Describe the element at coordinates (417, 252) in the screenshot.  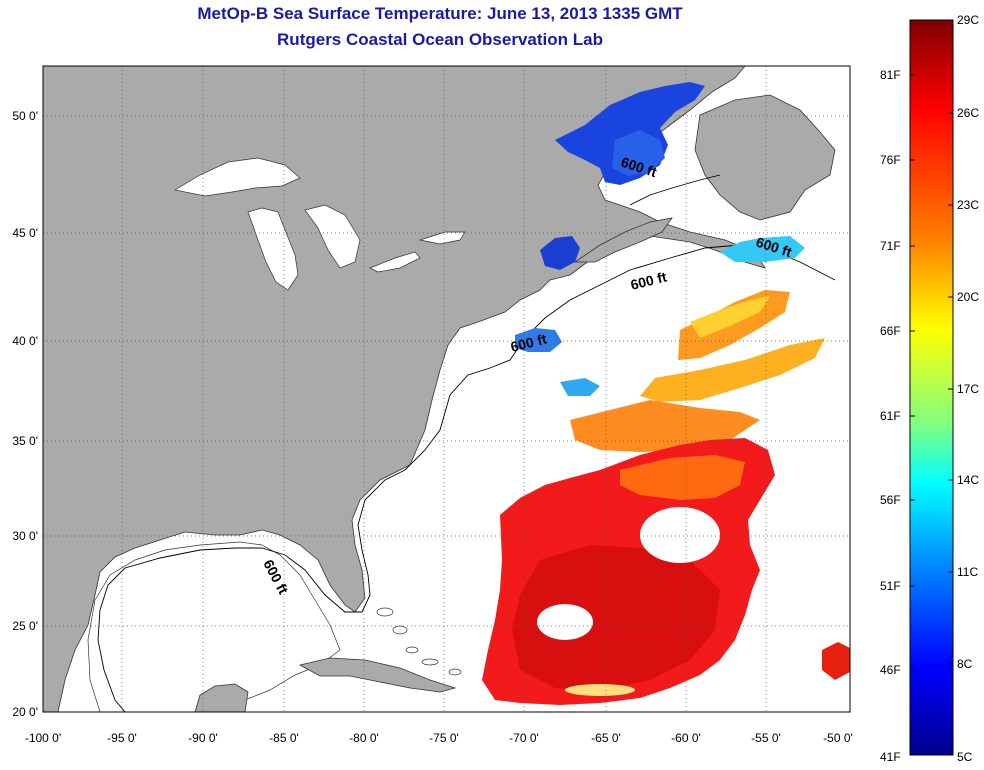
I see `lake-erie-ontario` at that location.